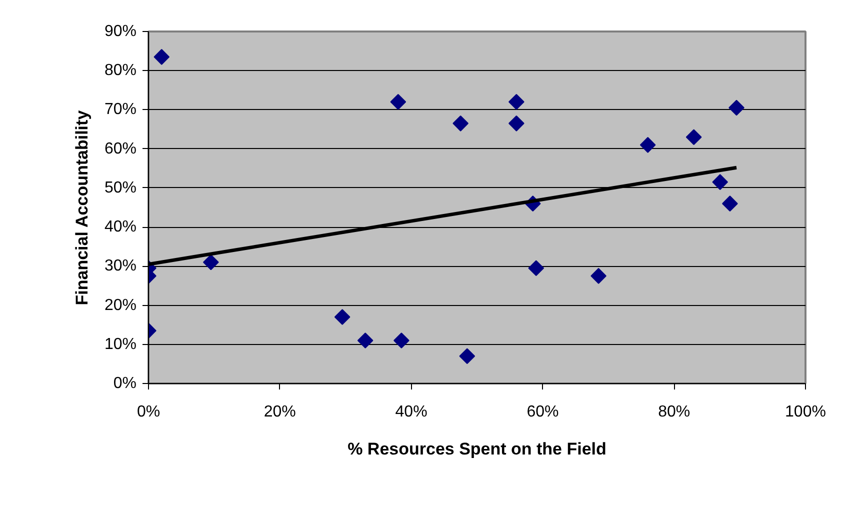 The width and height of the screenshot is (863, 510). What do you see at coordinates (120, 149) in the screenshot?
I see `y-tick-label: 60%` at bounding box center [120, 149].